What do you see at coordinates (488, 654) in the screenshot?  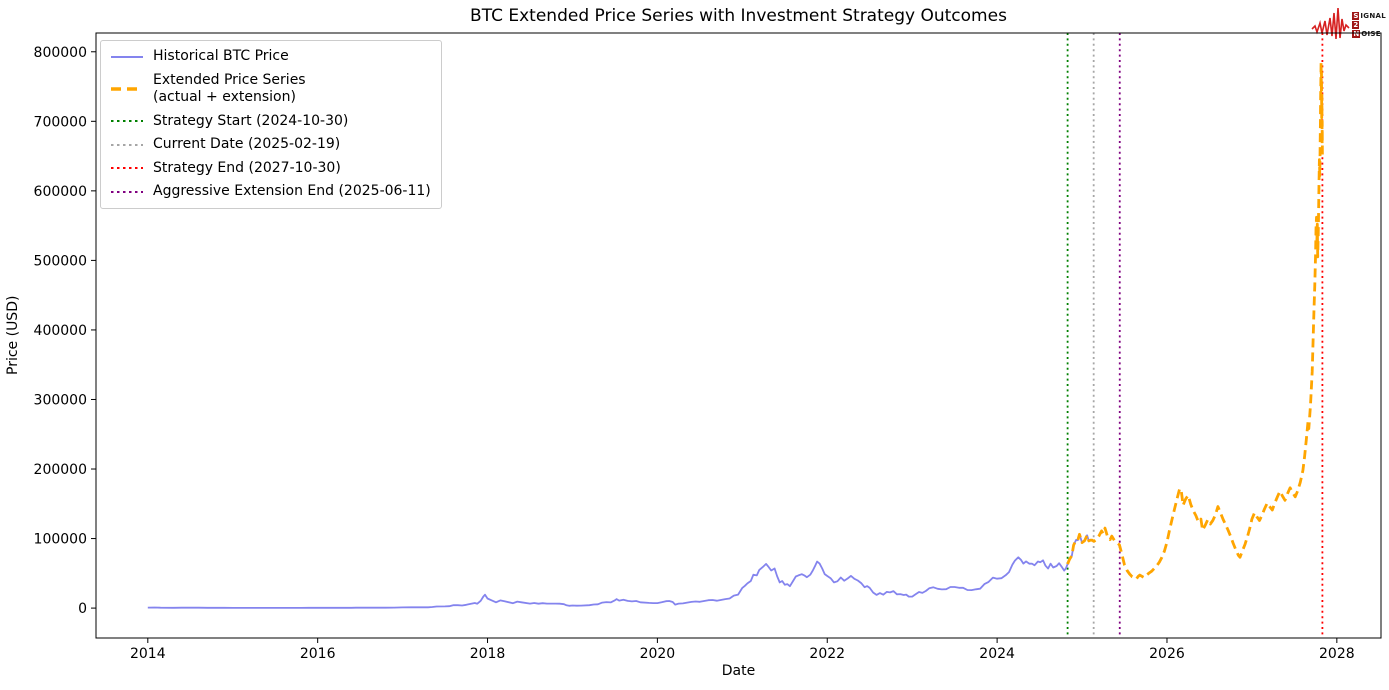 I see `x-tick-label: 2018` at bounding box center [488, 654].